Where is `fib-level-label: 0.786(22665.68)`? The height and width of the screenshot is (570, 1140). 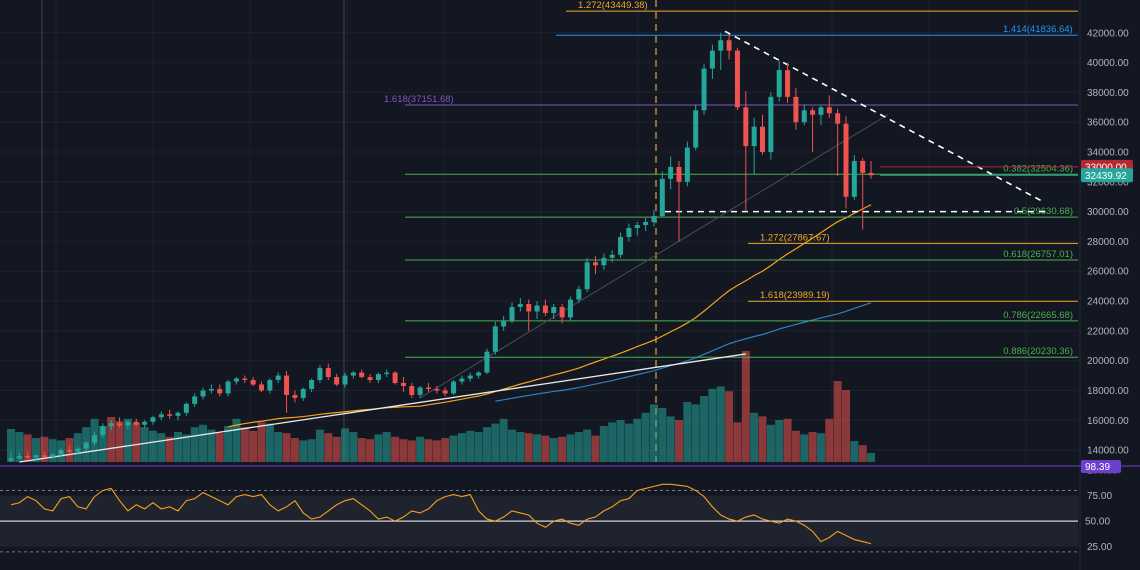
fib-level-label: 0.786(22665.68) is located at coordinates (1038, 315).